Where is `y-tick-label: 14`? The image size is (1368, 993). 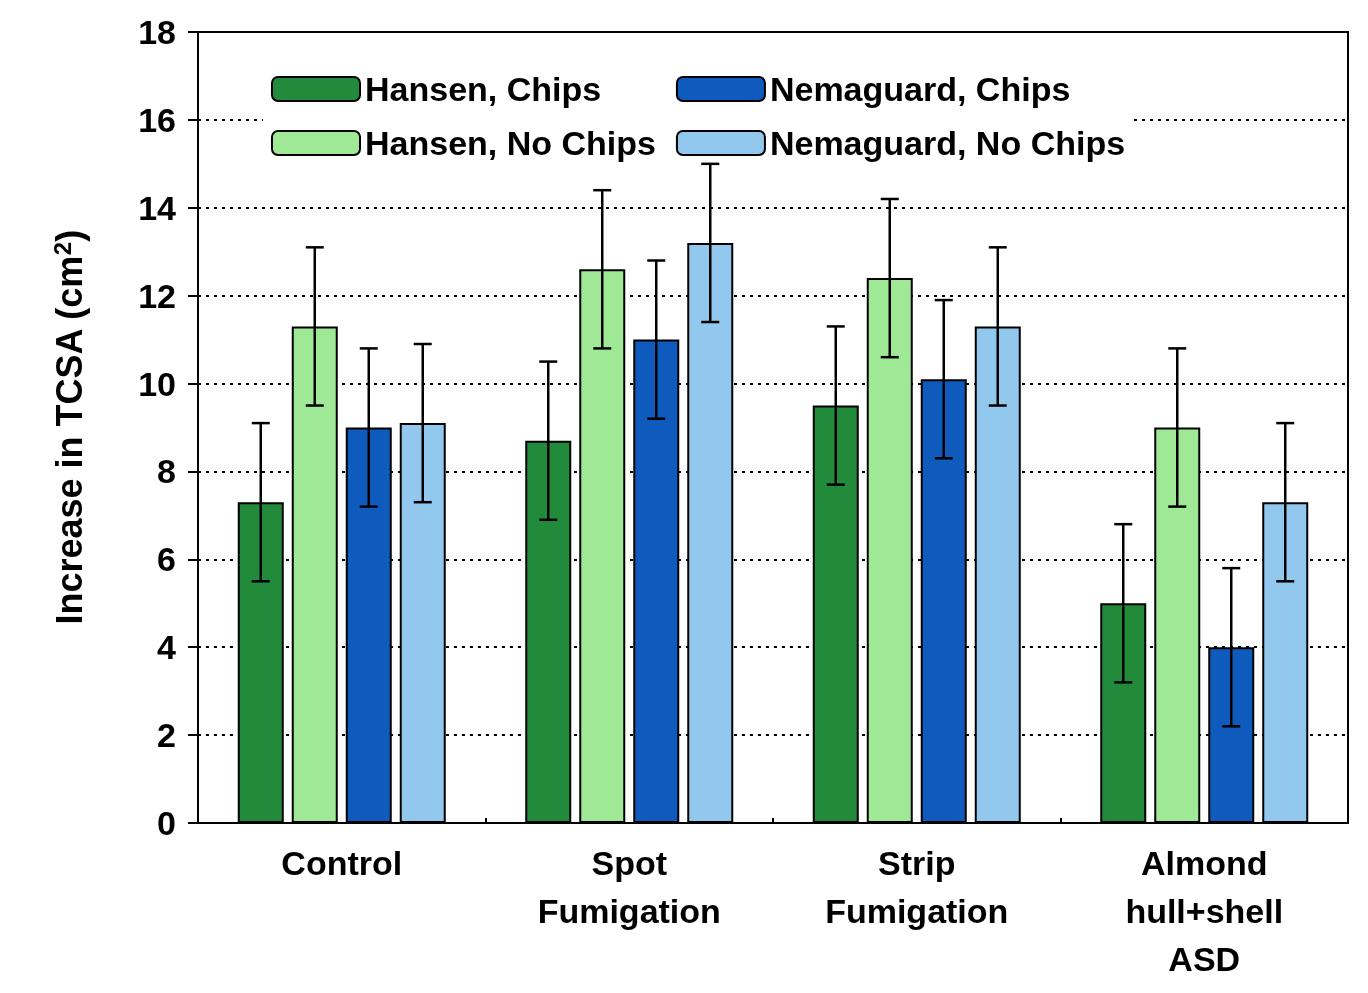 y-tick-label: 14 is located at coordinates (157, 207).